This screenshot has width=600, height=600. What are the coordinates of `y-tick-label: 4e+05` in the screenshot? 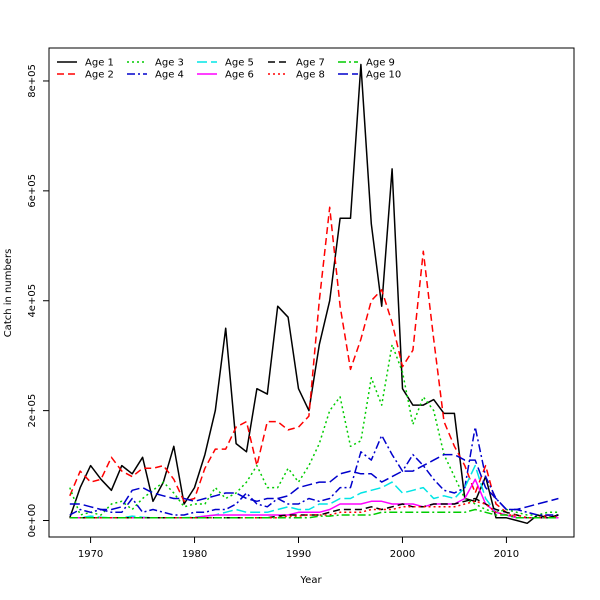 It's located at (32, 301).